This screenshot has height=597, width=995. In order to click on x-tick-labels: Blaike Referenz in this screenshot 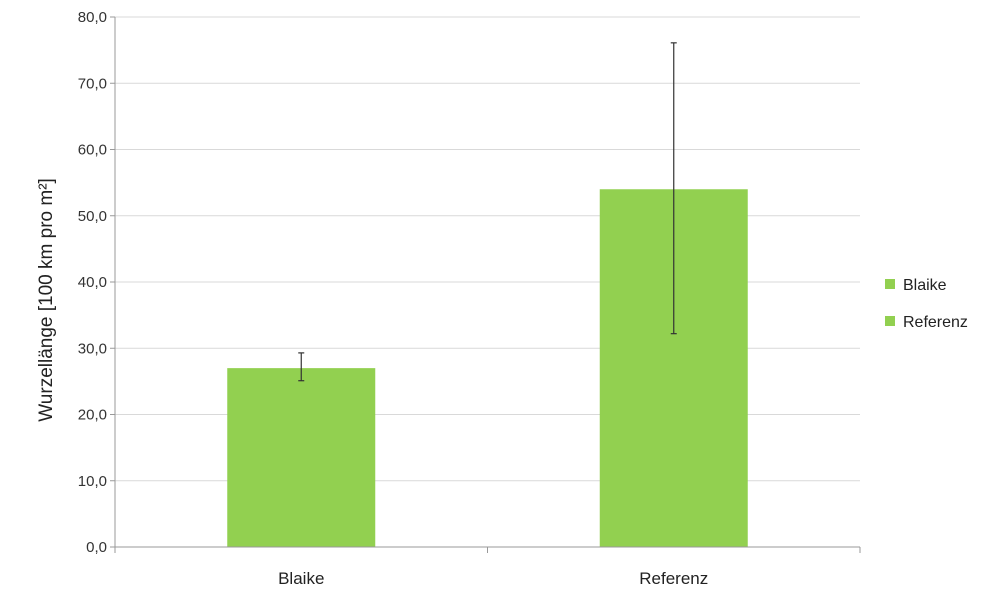, I will do `click(493, 578)`.